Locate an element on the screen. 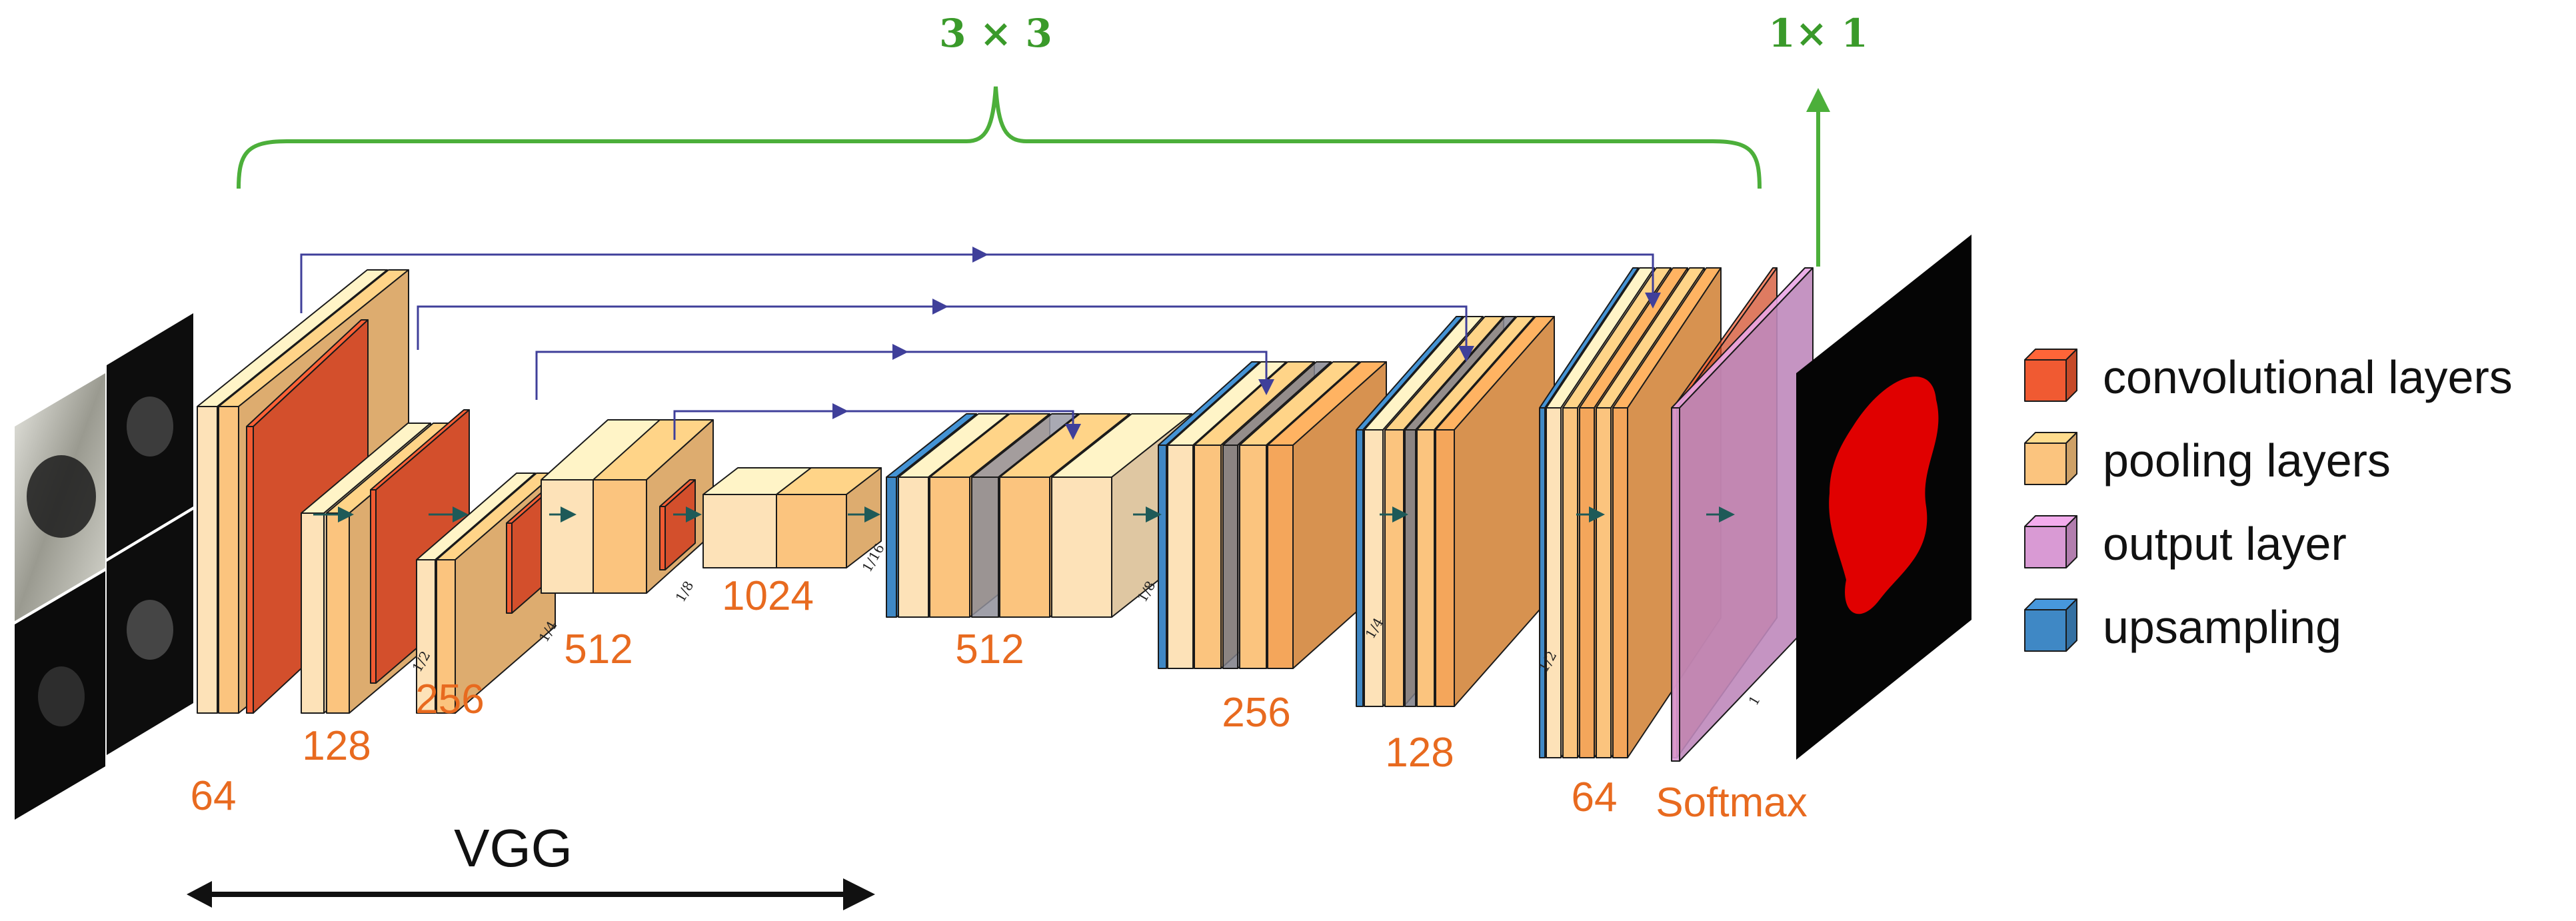 Image resolution: width=2576 pixels, height=921 pixels. decoder-64-slab-e-front is located at coordinates (1620, 582).